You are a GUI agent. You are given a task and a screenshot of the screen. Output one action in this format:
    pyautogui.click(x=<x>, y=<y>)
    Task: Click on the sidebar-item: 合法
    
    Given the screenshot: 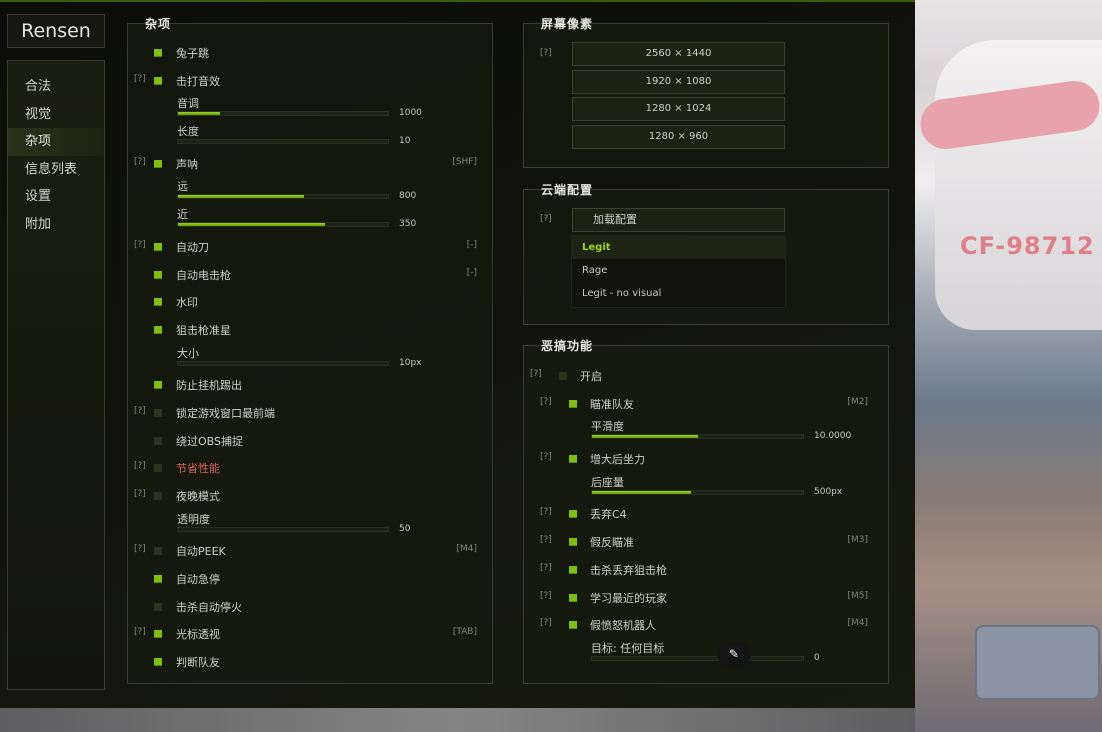 What is the action you would take?
    pyautogui.click(x=38, y=86)
    